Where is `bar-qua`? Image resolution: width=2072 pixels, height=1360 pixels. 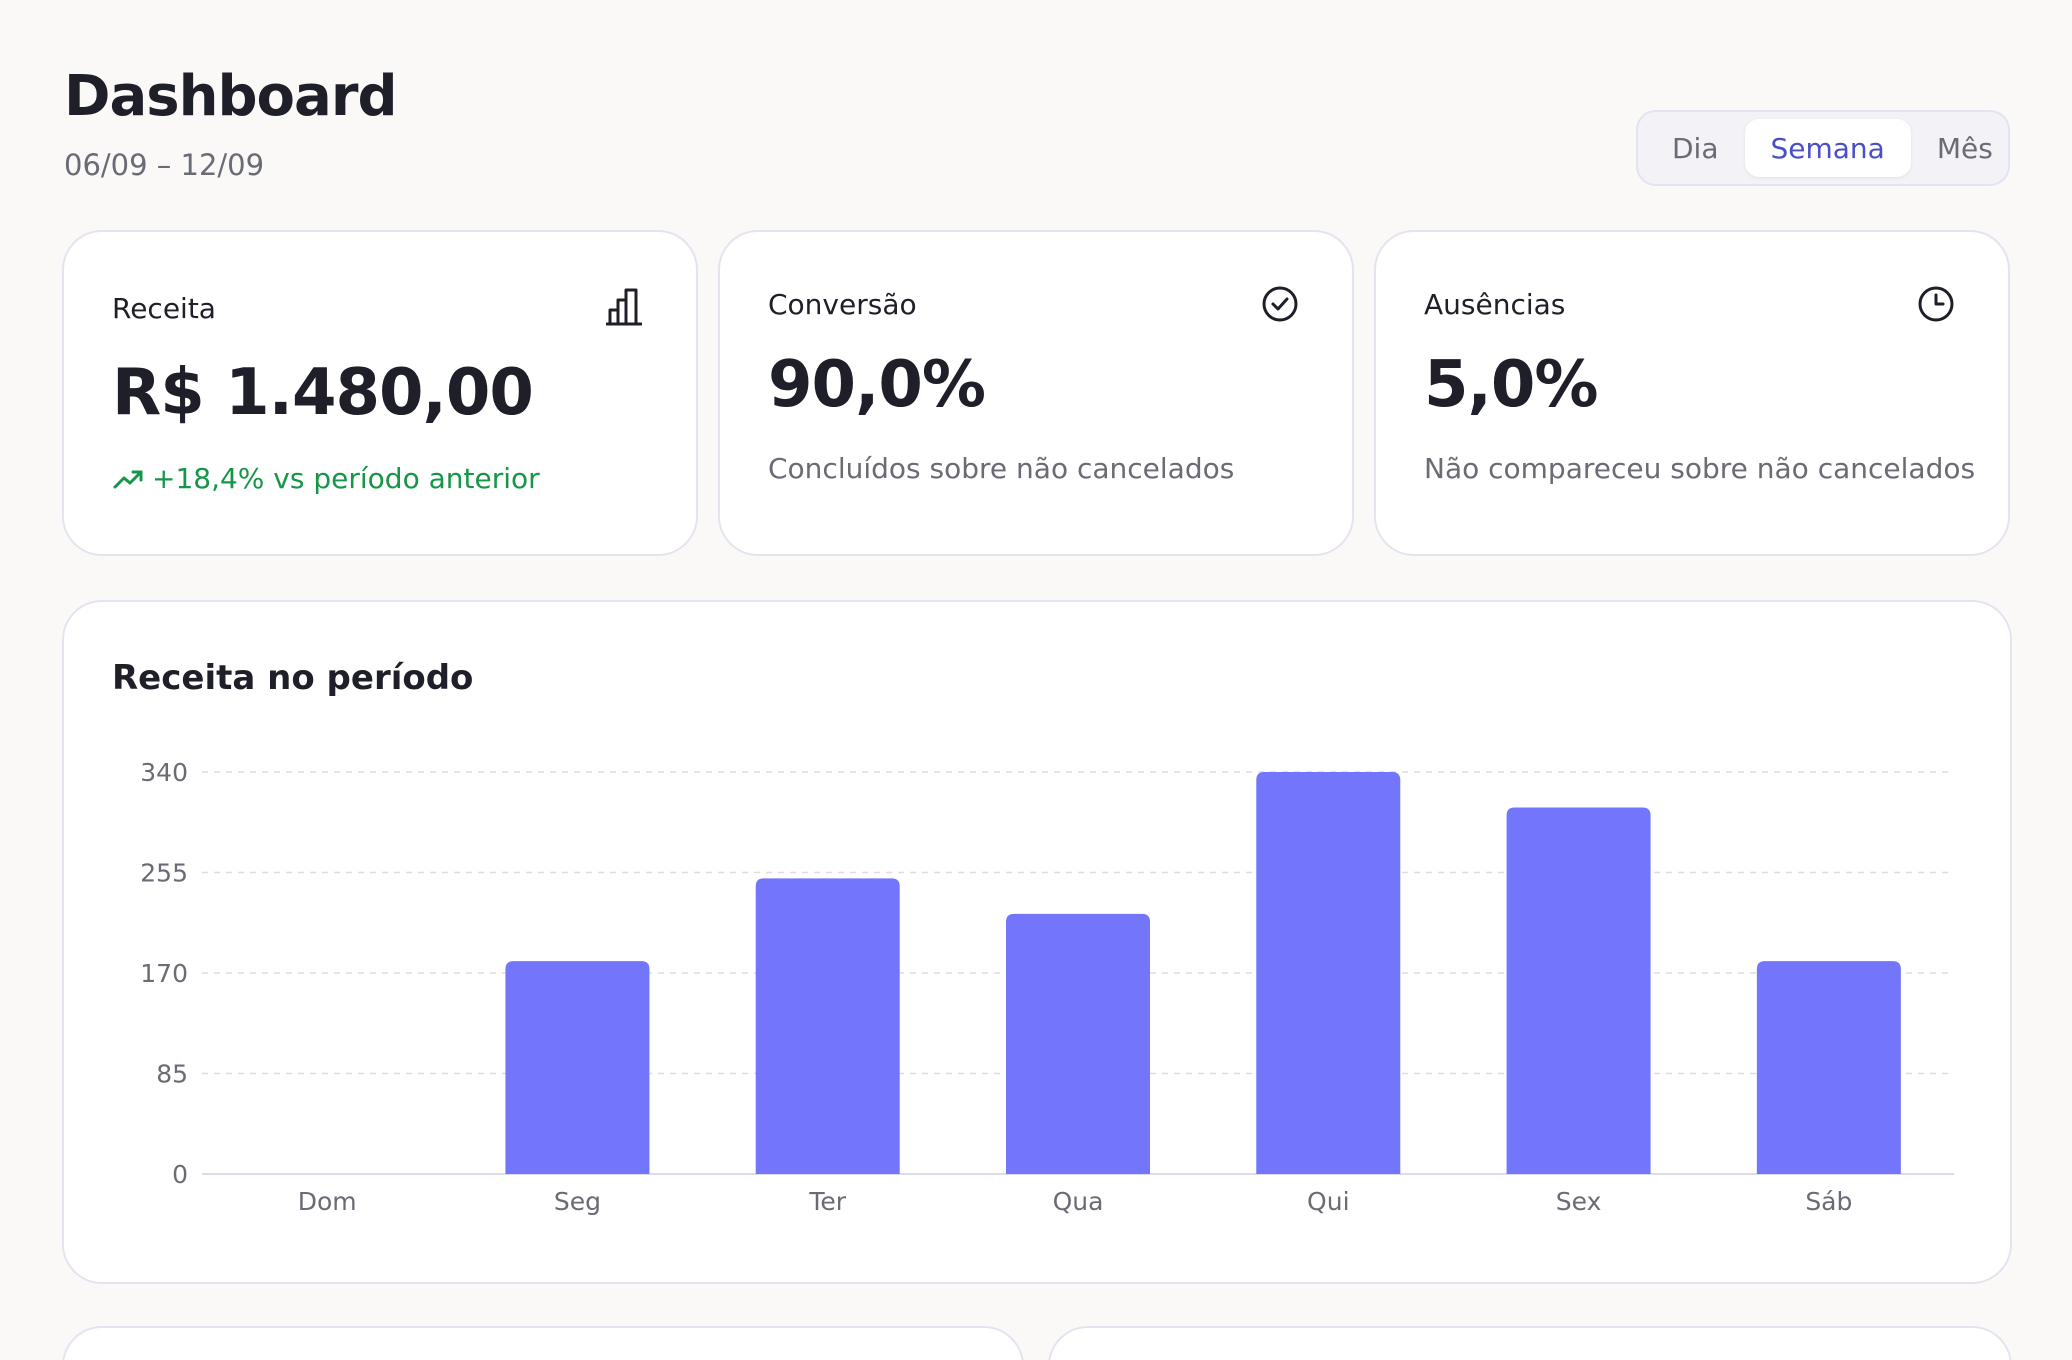
bar-qua is located at coordinates (1078, 1043).